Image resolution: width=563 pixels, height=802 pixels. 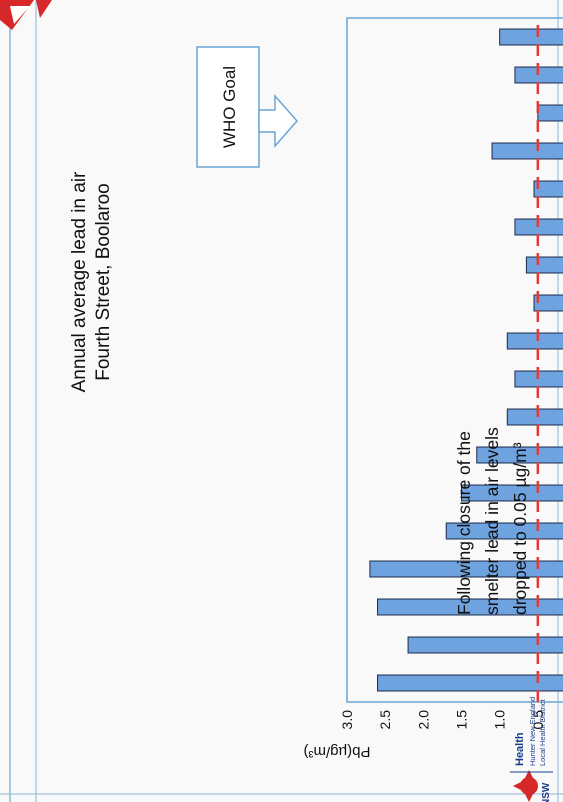 What do you see at coordinates (79, 281) in the screenshot?
I see `chart-title-line-1: Annual average lead in air` at bounding box center [79, 281].